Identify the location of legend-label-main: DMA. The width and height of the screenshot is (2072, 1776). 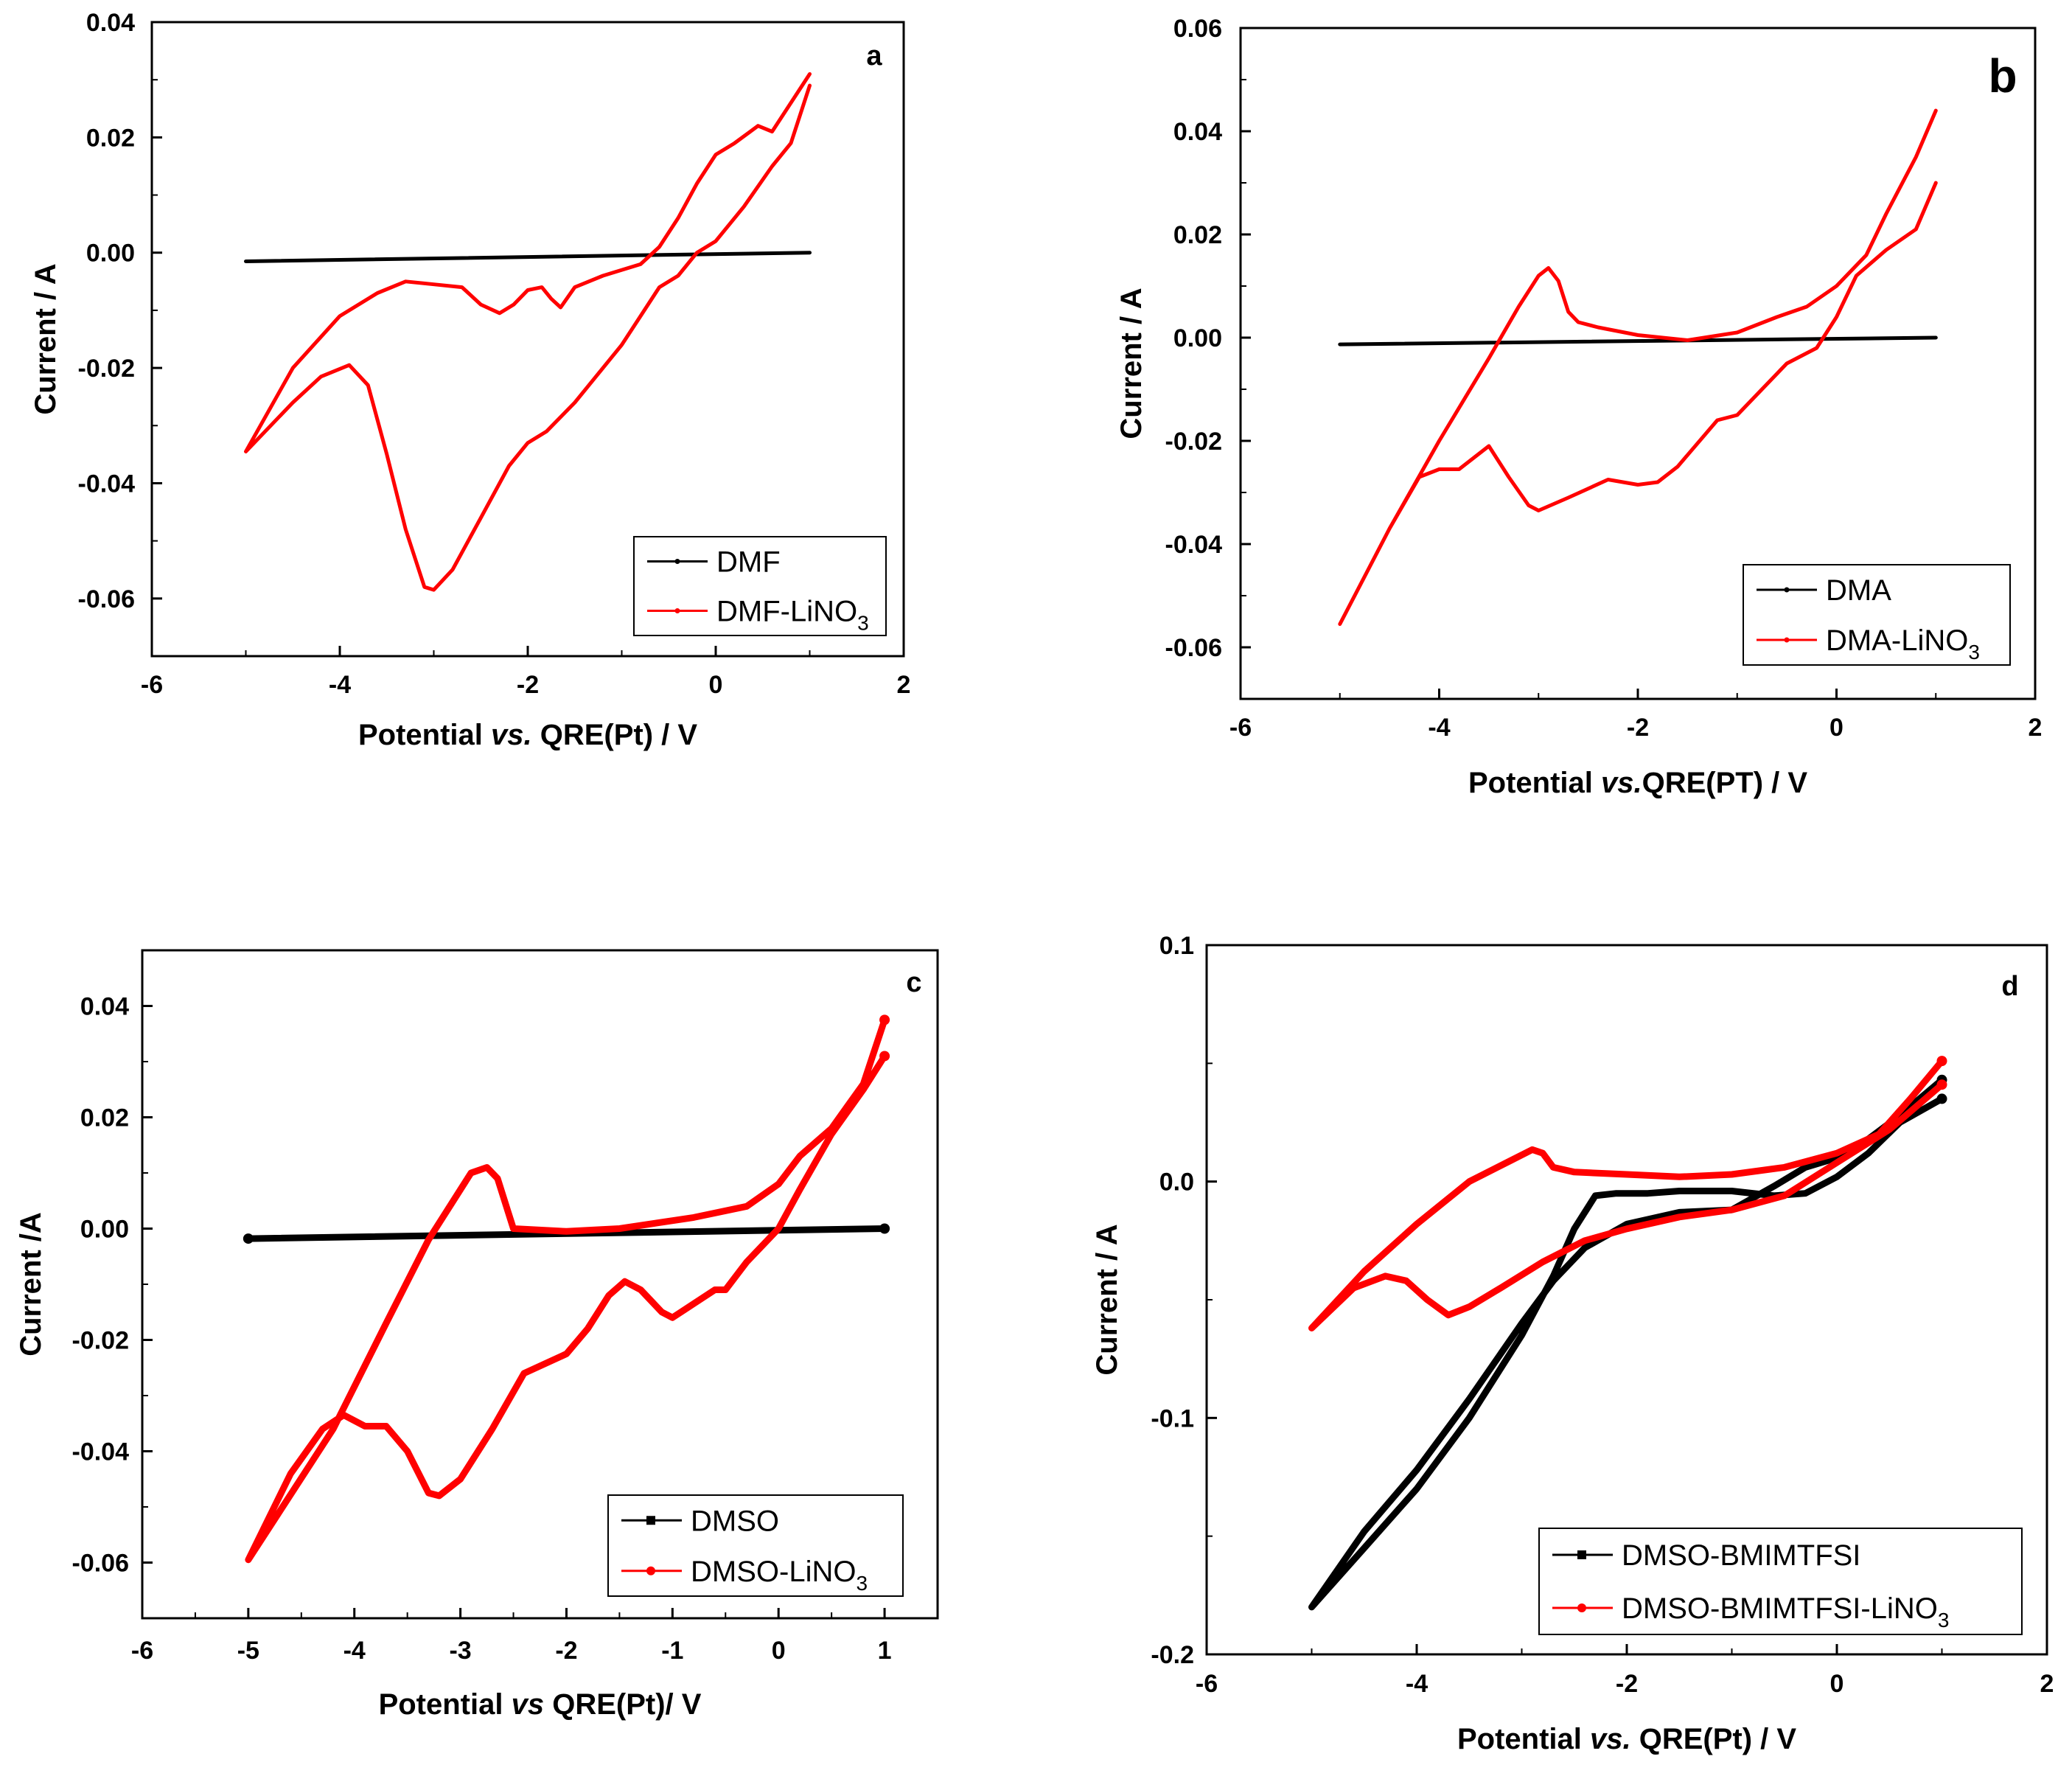
(1858, 590).